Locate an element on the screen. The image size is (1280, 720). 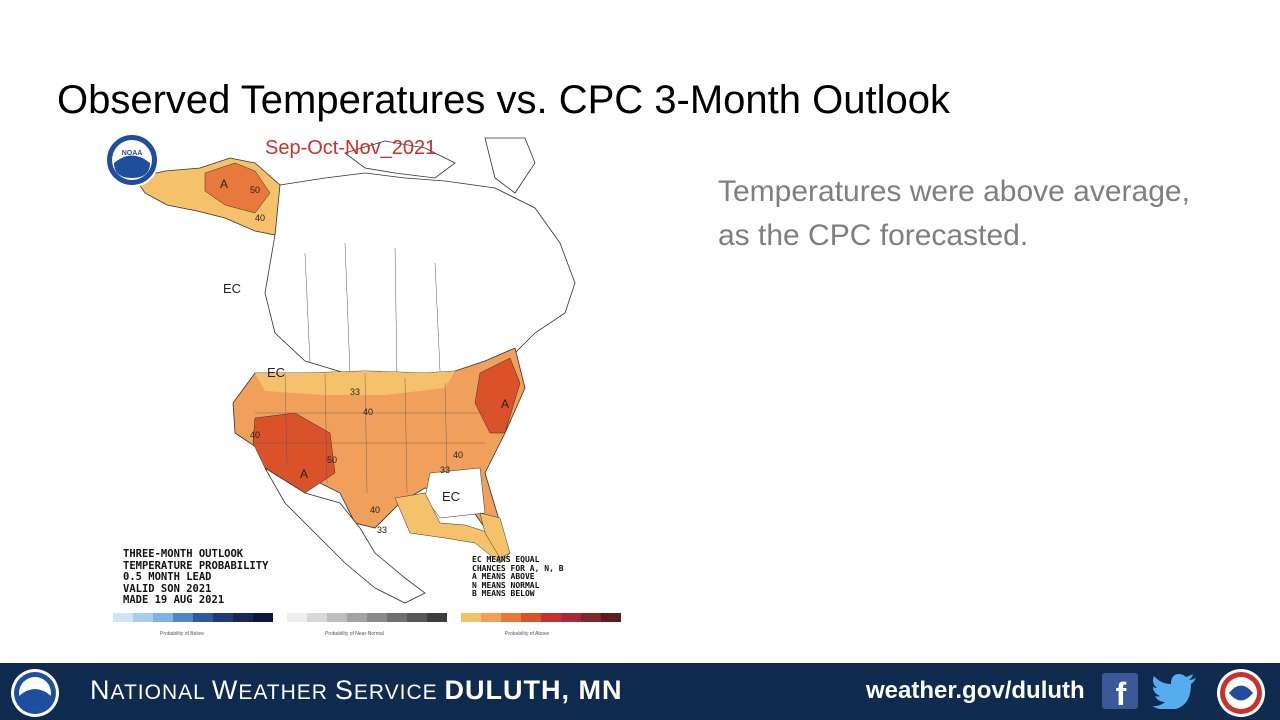
arctic-islands is located at coordinates (400, 159).